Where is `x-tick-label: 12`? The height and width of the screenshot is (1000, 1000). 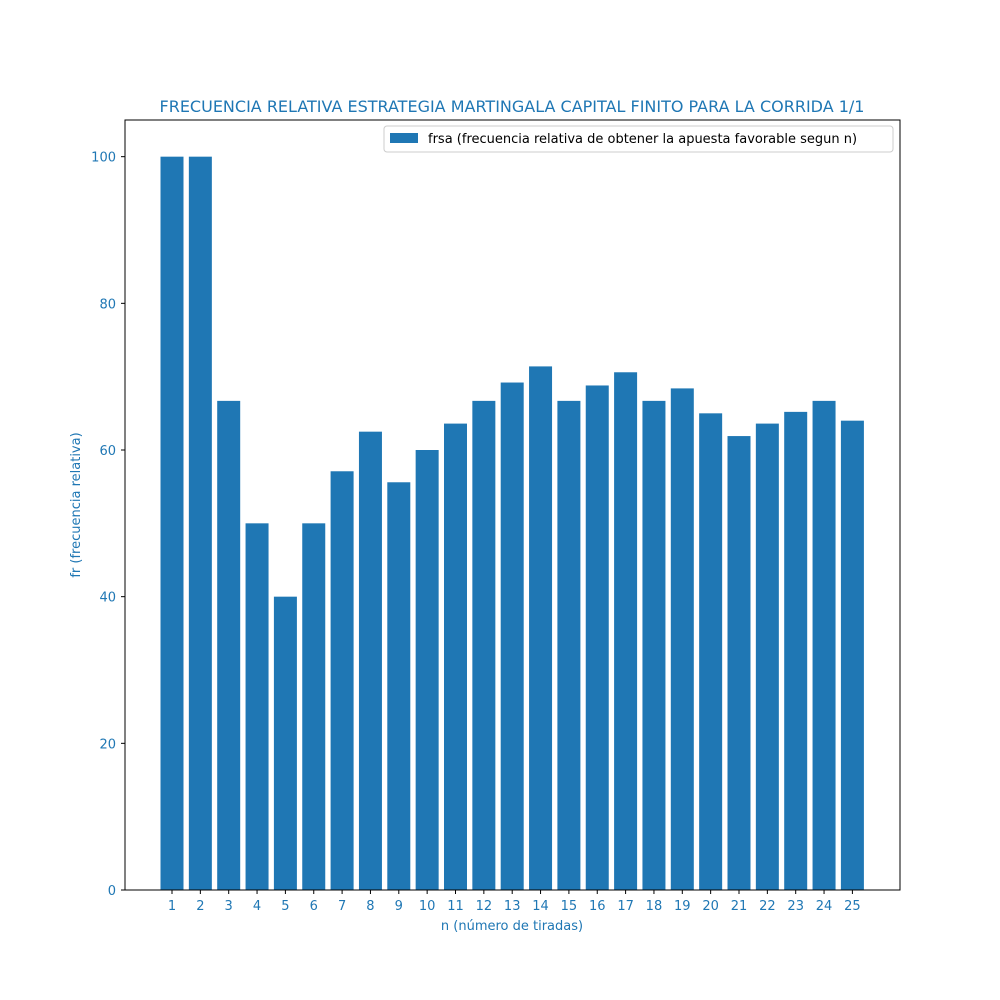 x-tick-label: 12 is located at coordinates (484, 906).